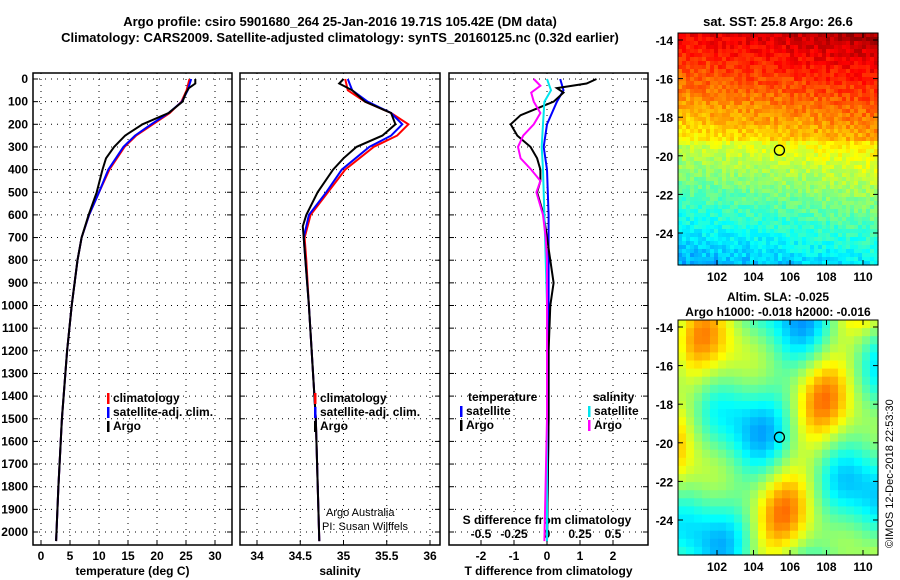 The height and width of the screenshot is (580, 900). I want to click on x-tick-label: 1, so click(580, 556).